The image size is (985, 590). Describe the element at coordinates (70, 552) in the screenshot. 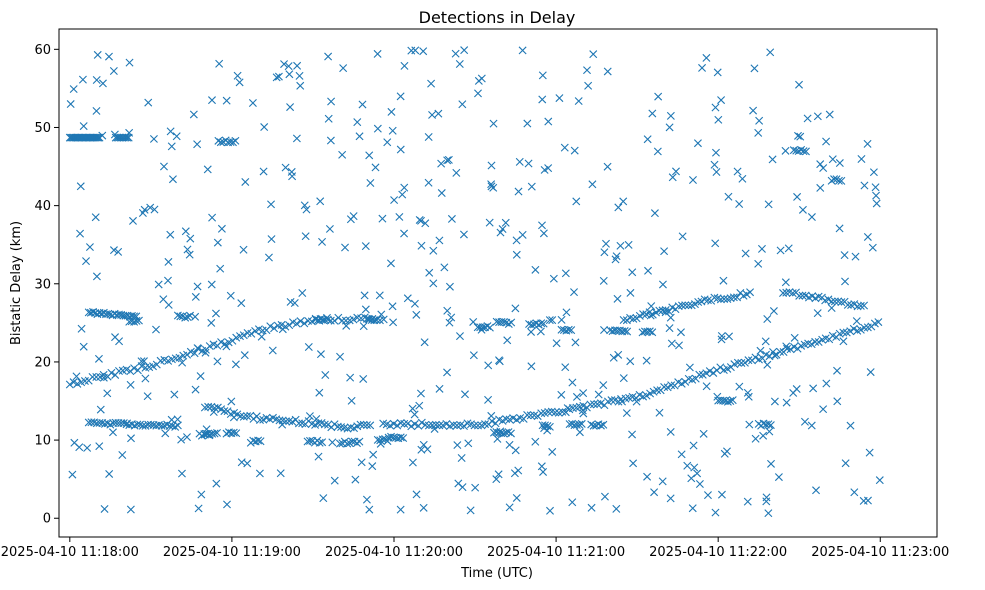

I see `x-tick-label: 2025-04-10 11:18:00` at that location.